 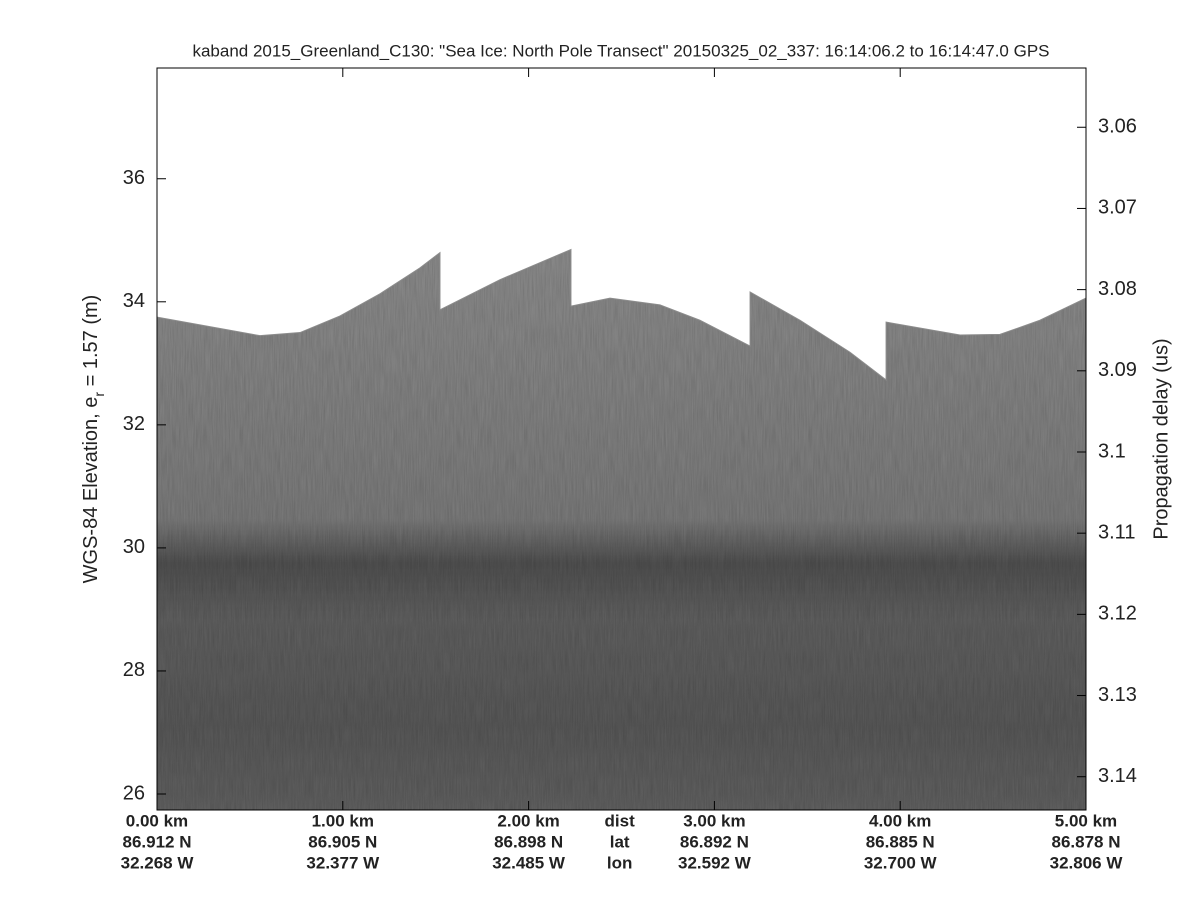 I want to click on x-tick-lat: 86.885 N, so click(x=900, y=841).